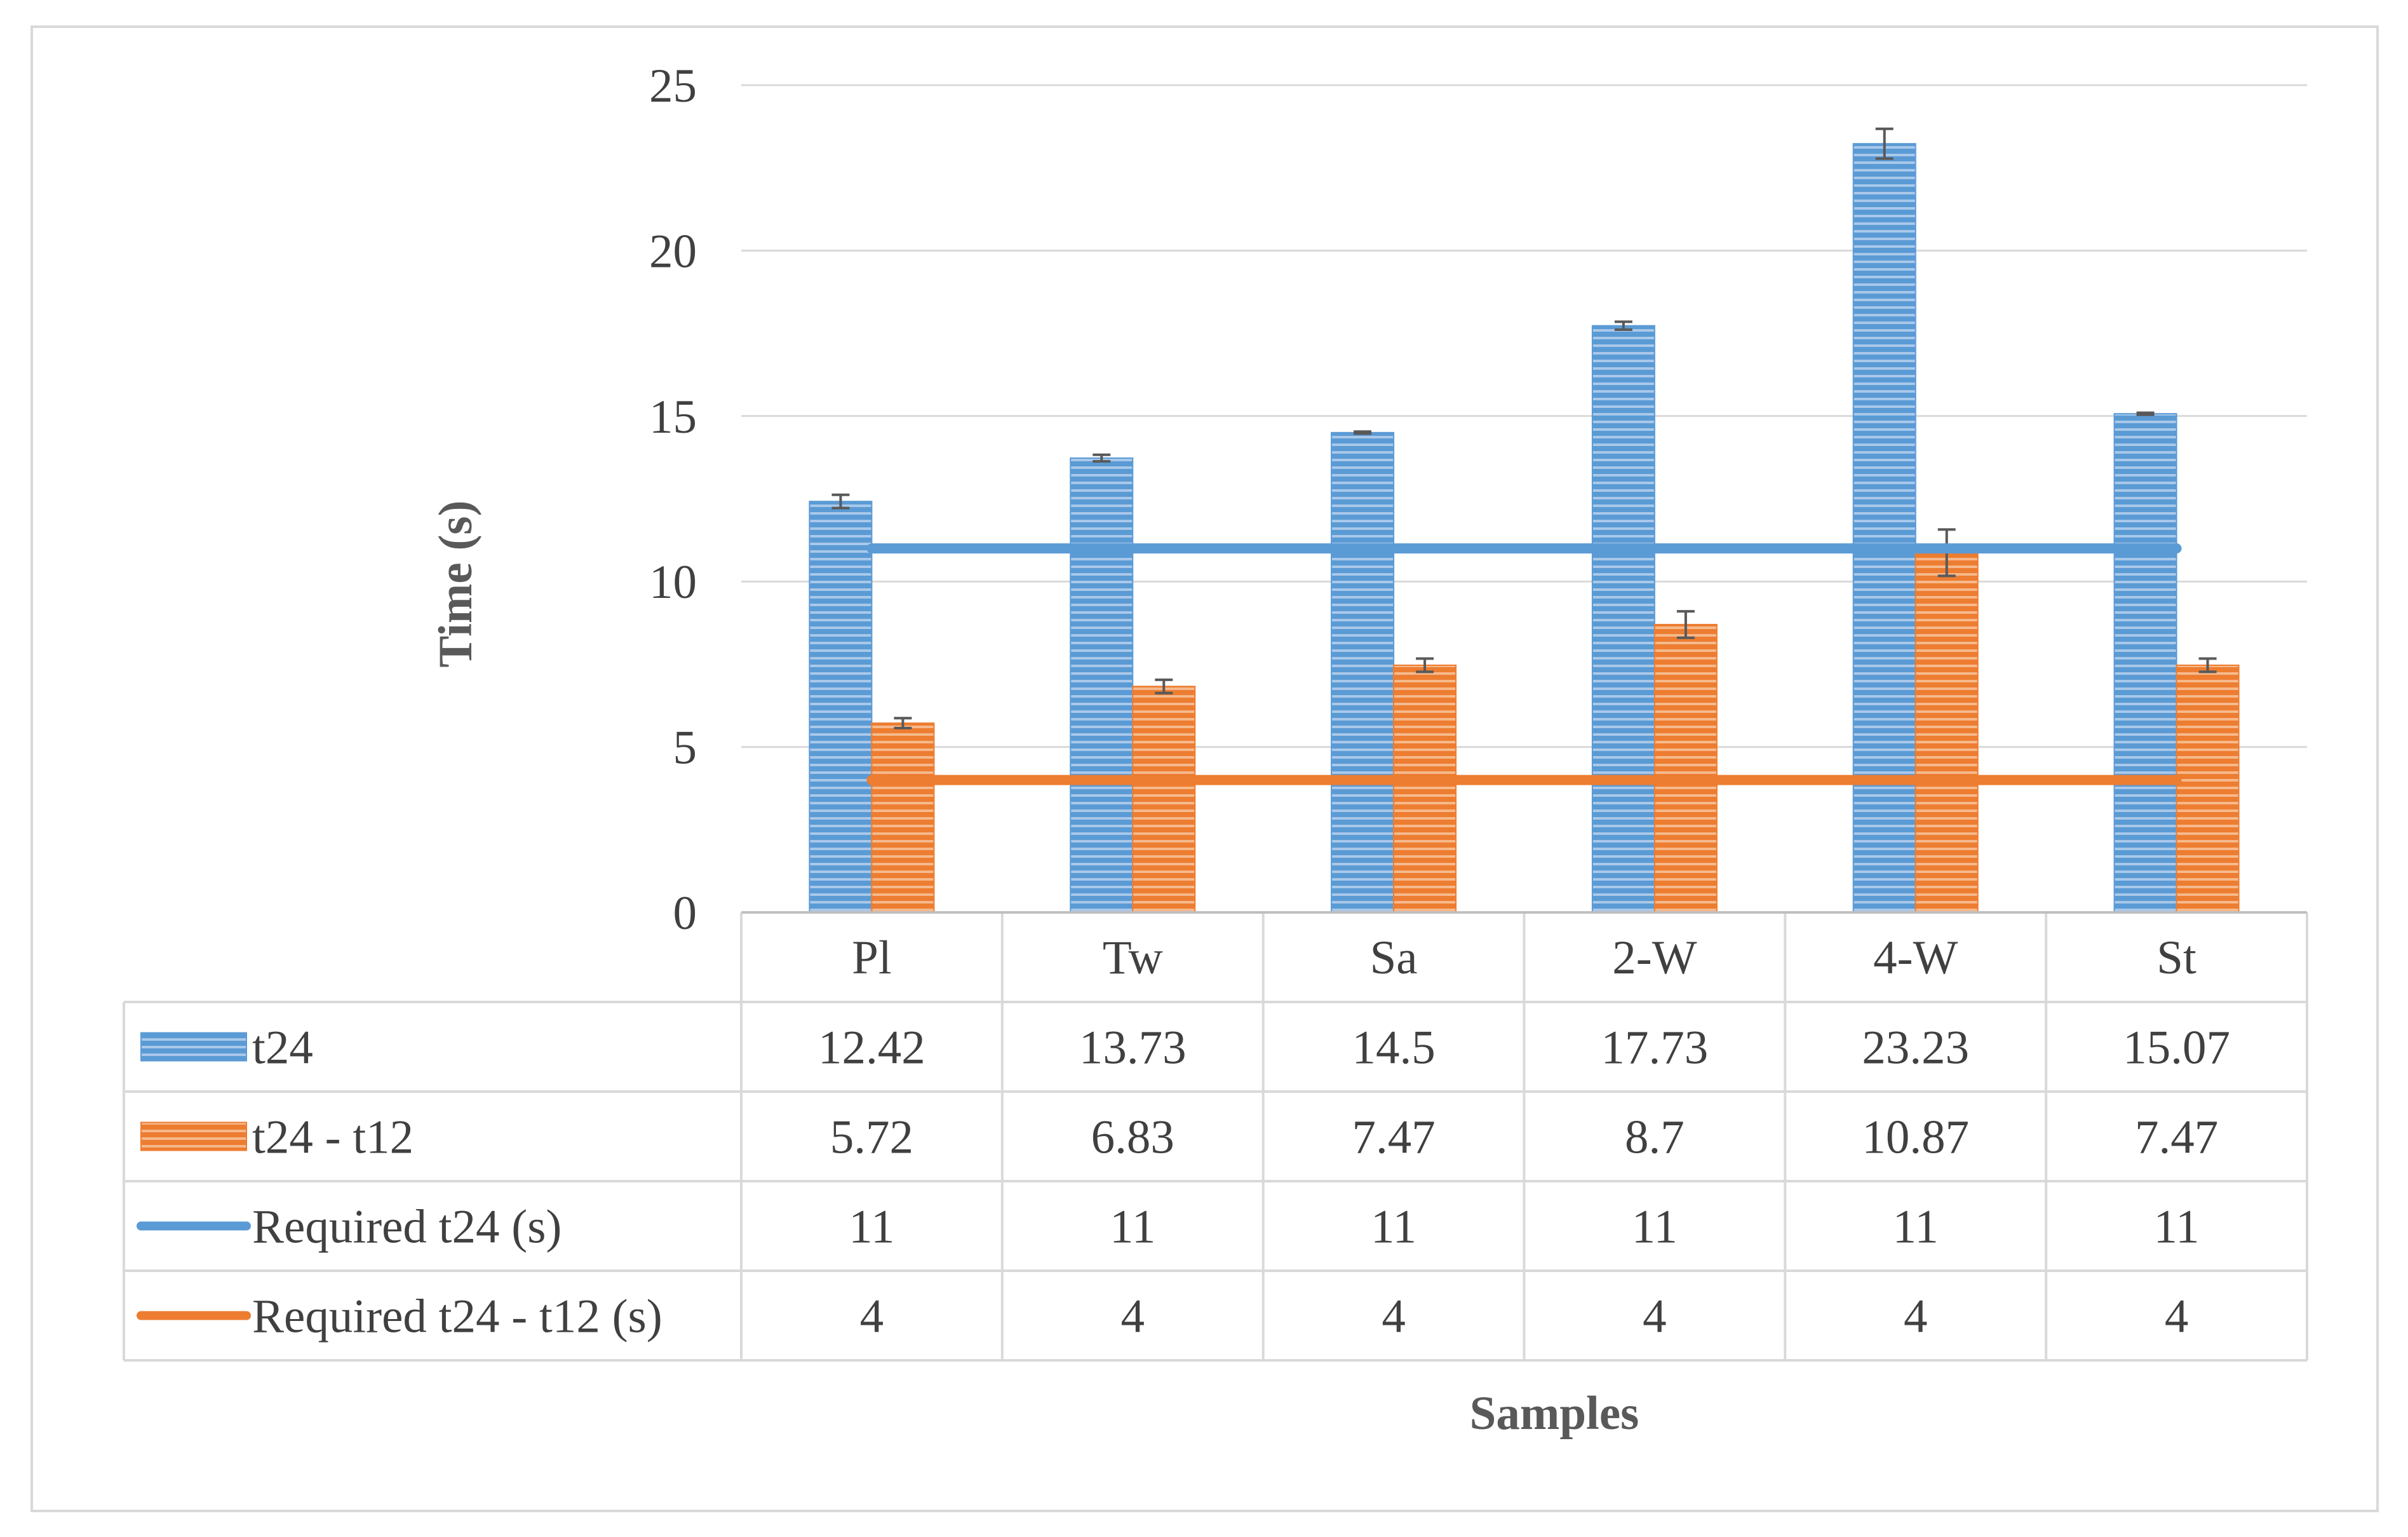 The height and width of the screenshot is (1537, 2408). I want to click on legend-label-required-t24-t12-s: Required t24 - t12 (s), so click(457, 1316).